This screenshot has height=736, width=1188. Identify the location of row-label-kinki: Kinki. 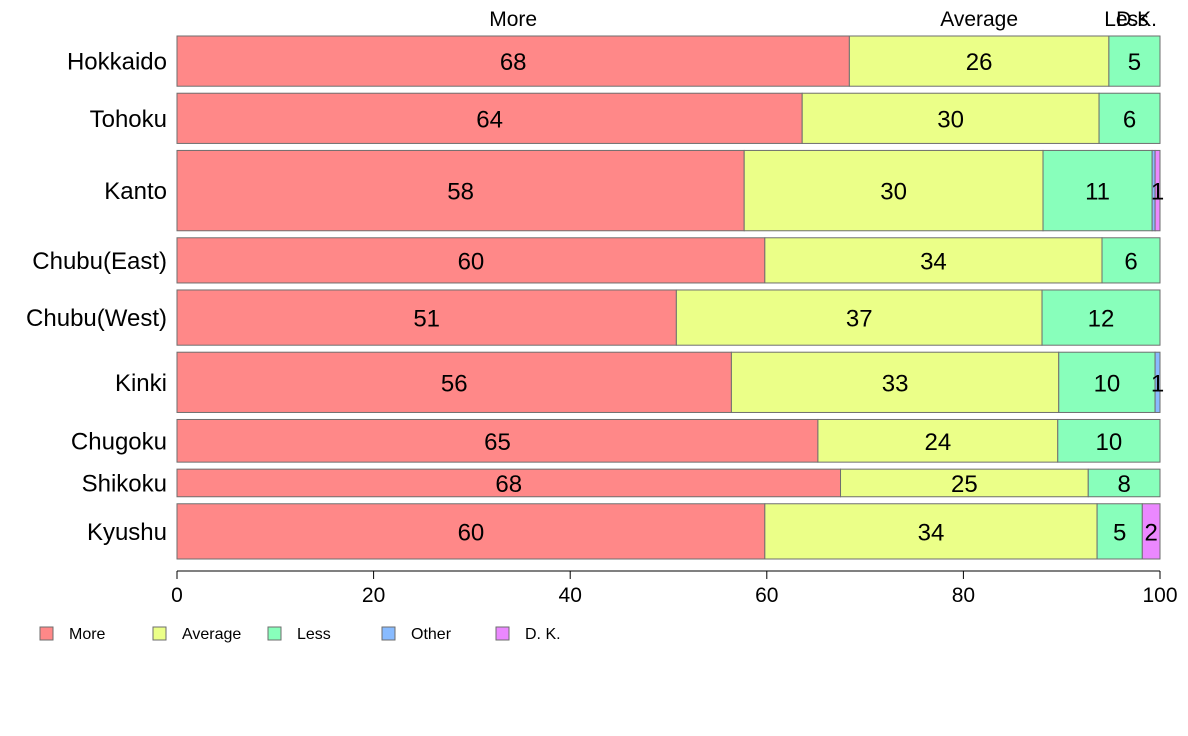
(141, 383).